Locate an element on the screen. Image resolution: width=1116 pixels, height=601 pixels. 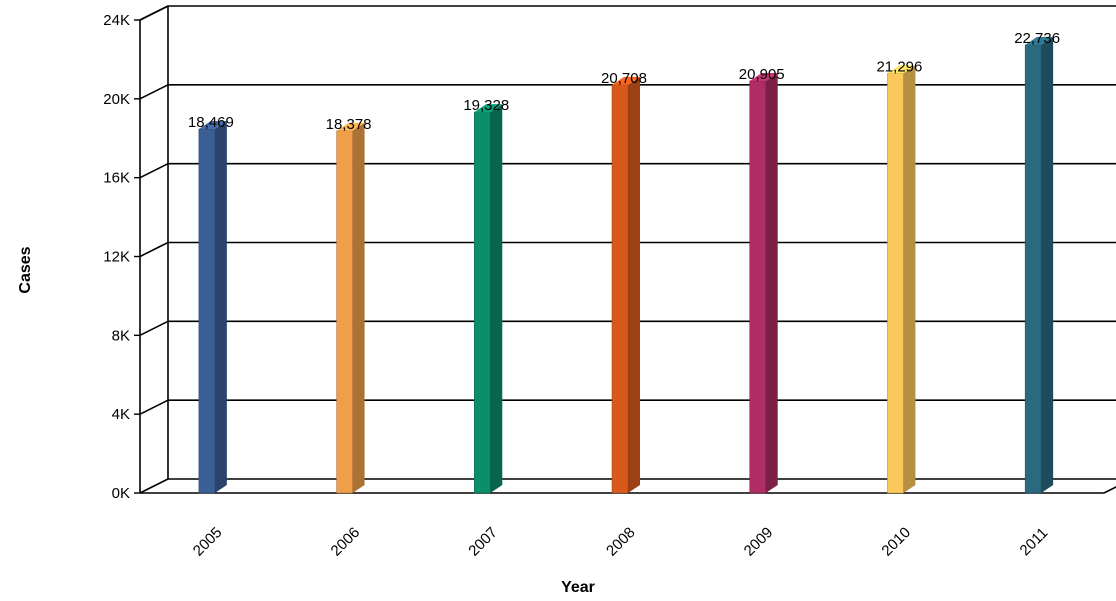
x-tick-label: 2008 is located at coordinates (621, 542).